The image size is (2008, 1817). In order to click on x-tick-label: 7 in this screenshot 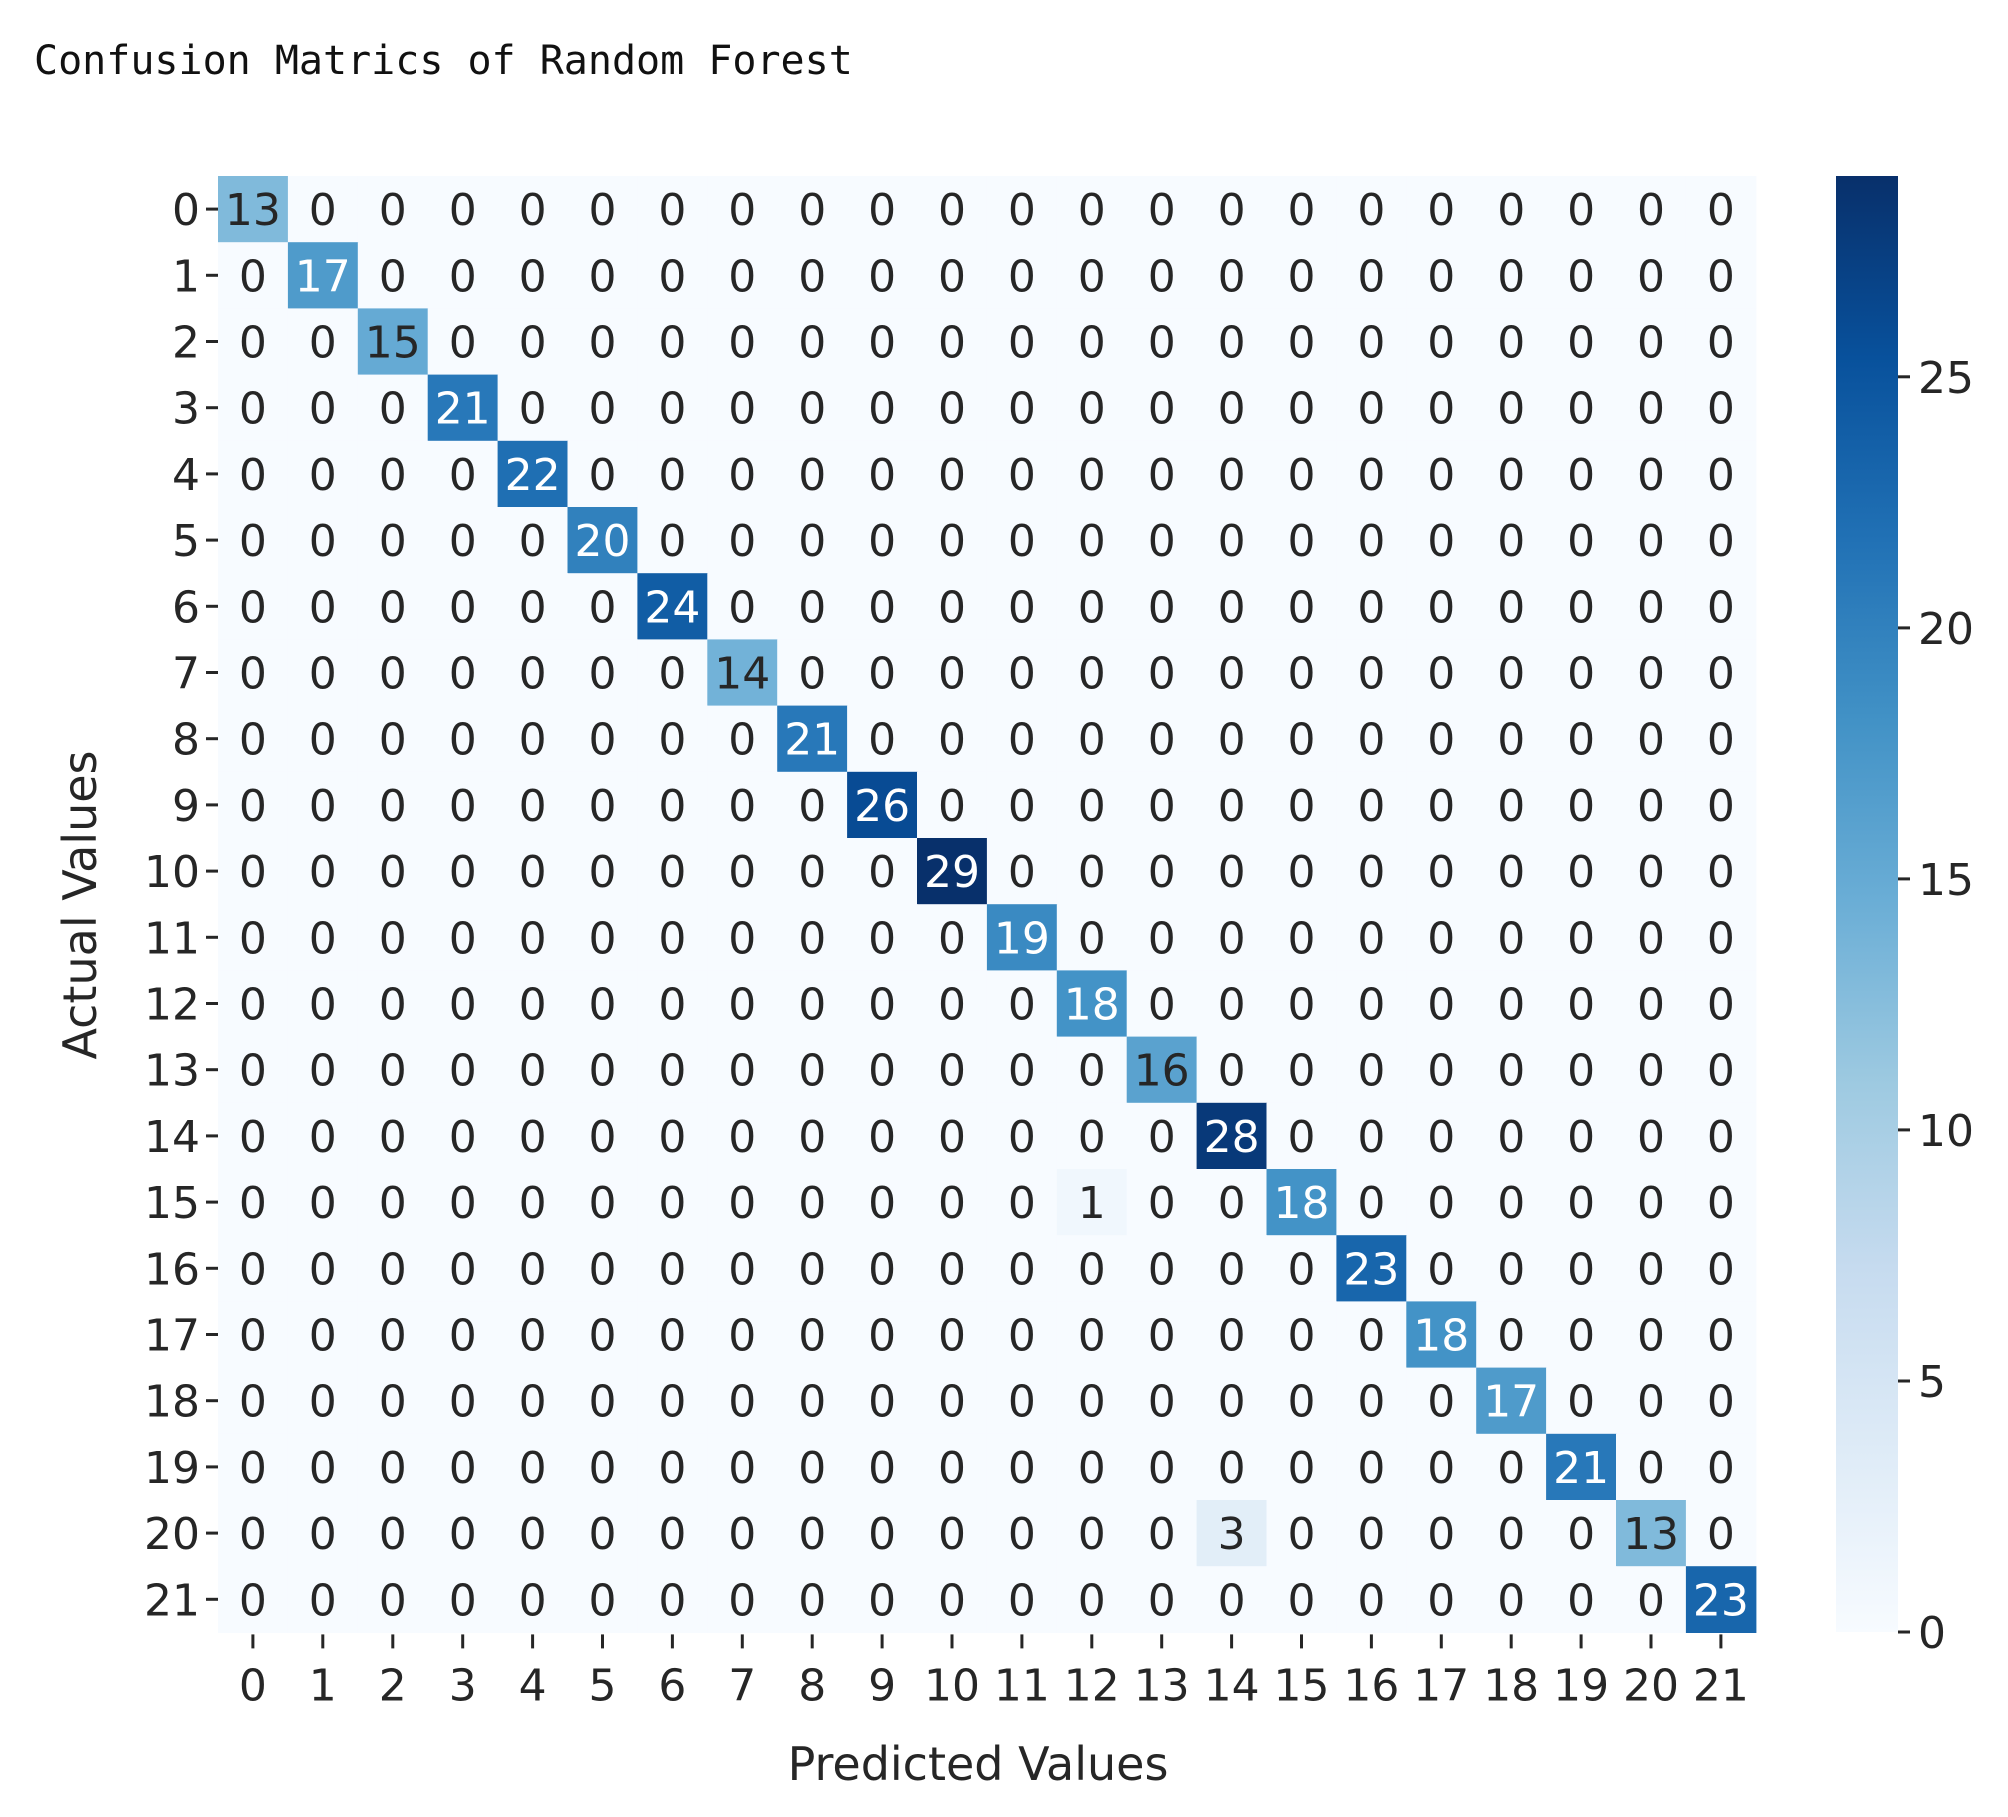, I will do `click(742, 1685)`.